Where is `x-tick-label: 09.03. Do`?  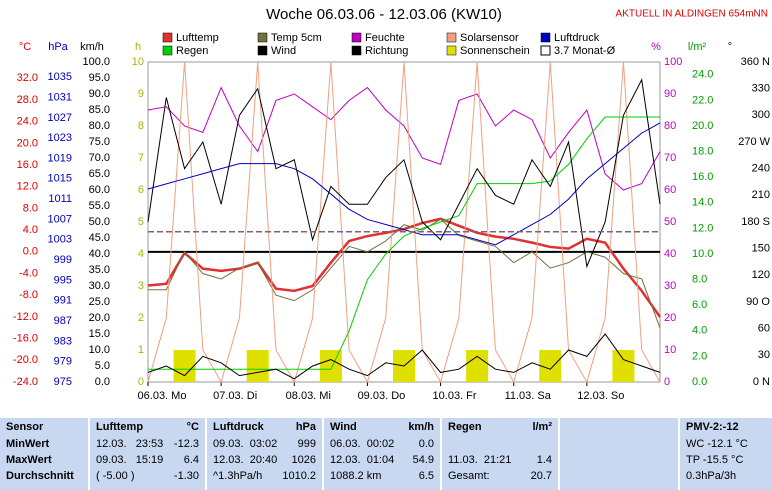 x-tick-label: 09.03. Do is located at coordinates (382, 396).